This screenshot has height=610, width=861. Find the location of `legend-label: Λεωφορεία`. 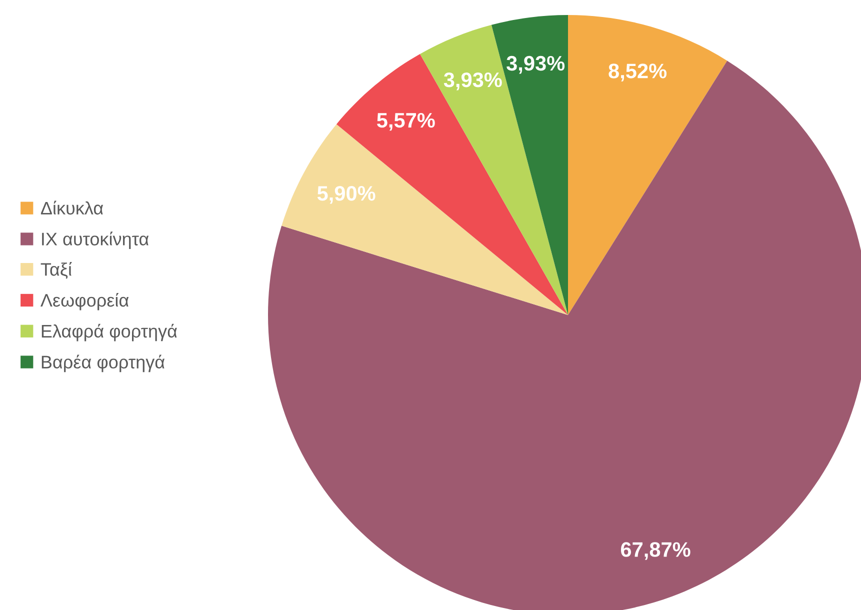

legend-label: Λεωφορεία is located at coordinates (84, 301).